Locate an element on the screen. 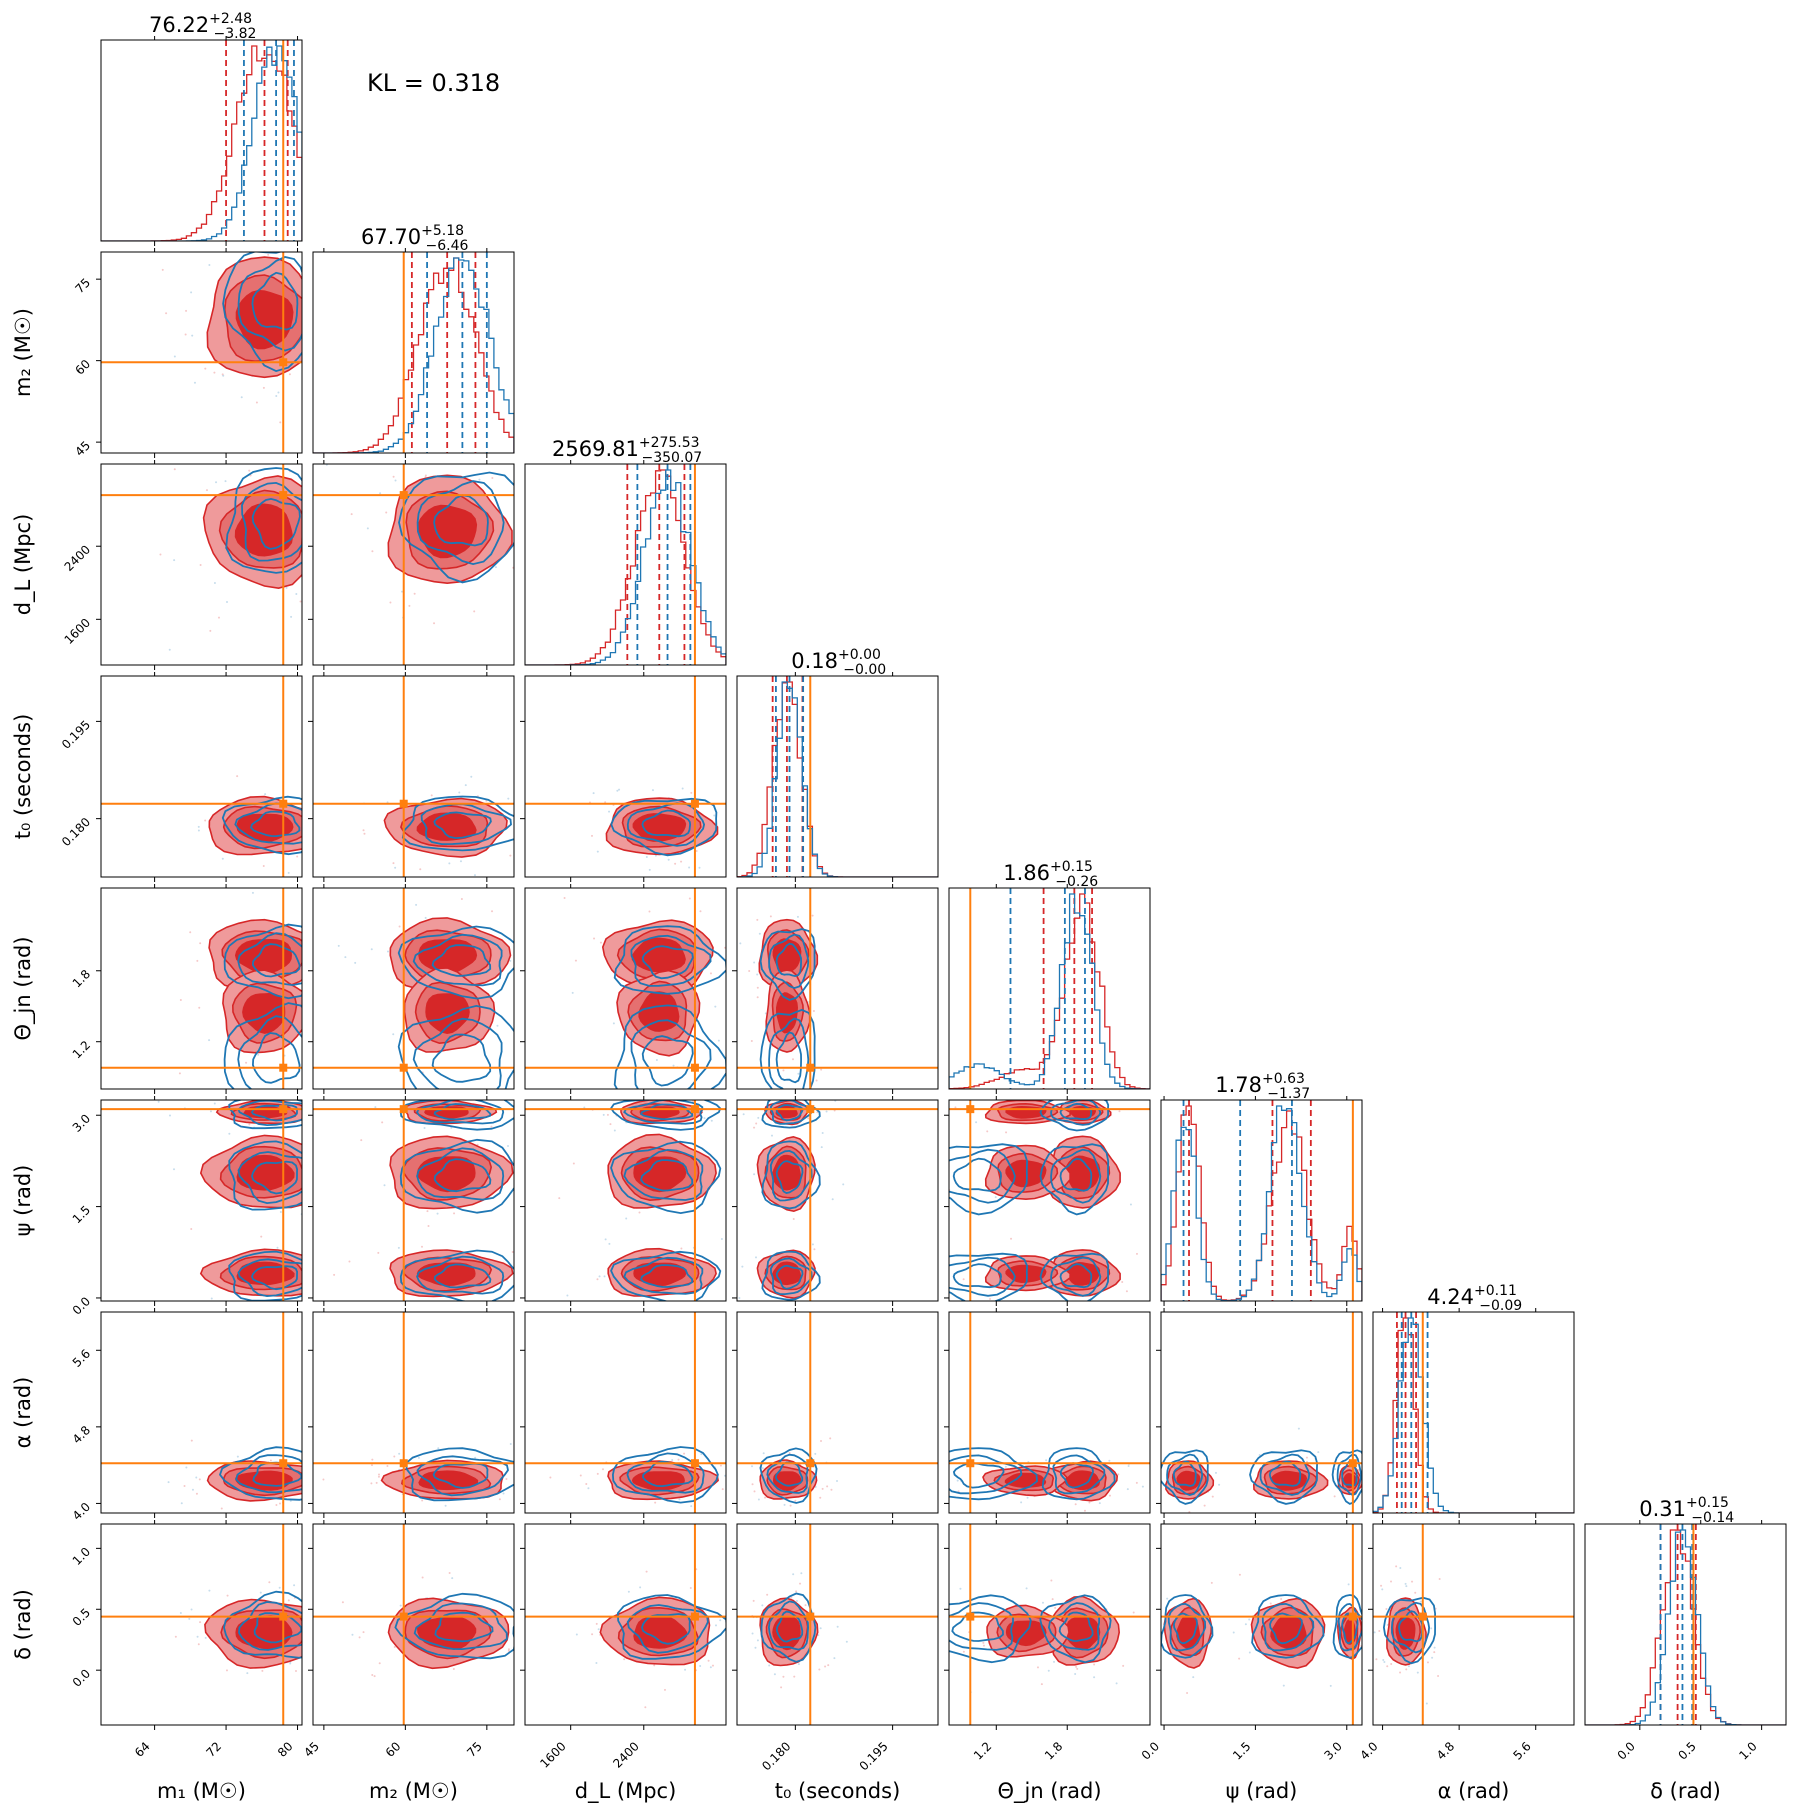  panel-theta_jn-theta_jn: 1.86+0.15 −0.26 is located at coordinates (1049, 976).